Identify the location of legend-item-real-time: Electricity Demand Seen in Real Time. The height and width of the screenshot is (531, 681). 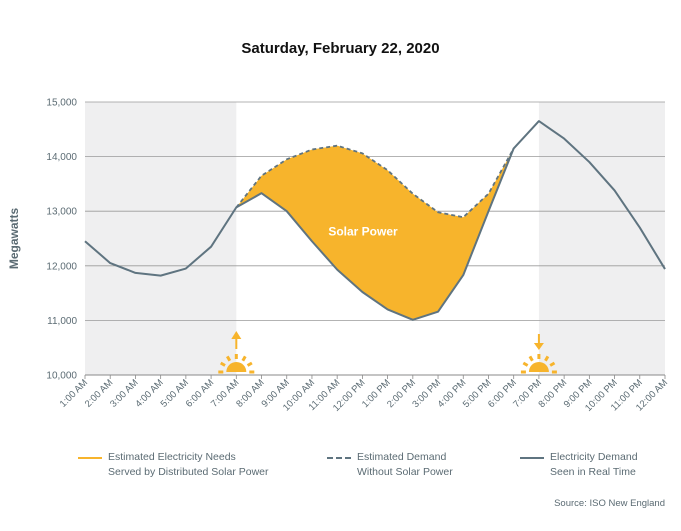
(579, 465).